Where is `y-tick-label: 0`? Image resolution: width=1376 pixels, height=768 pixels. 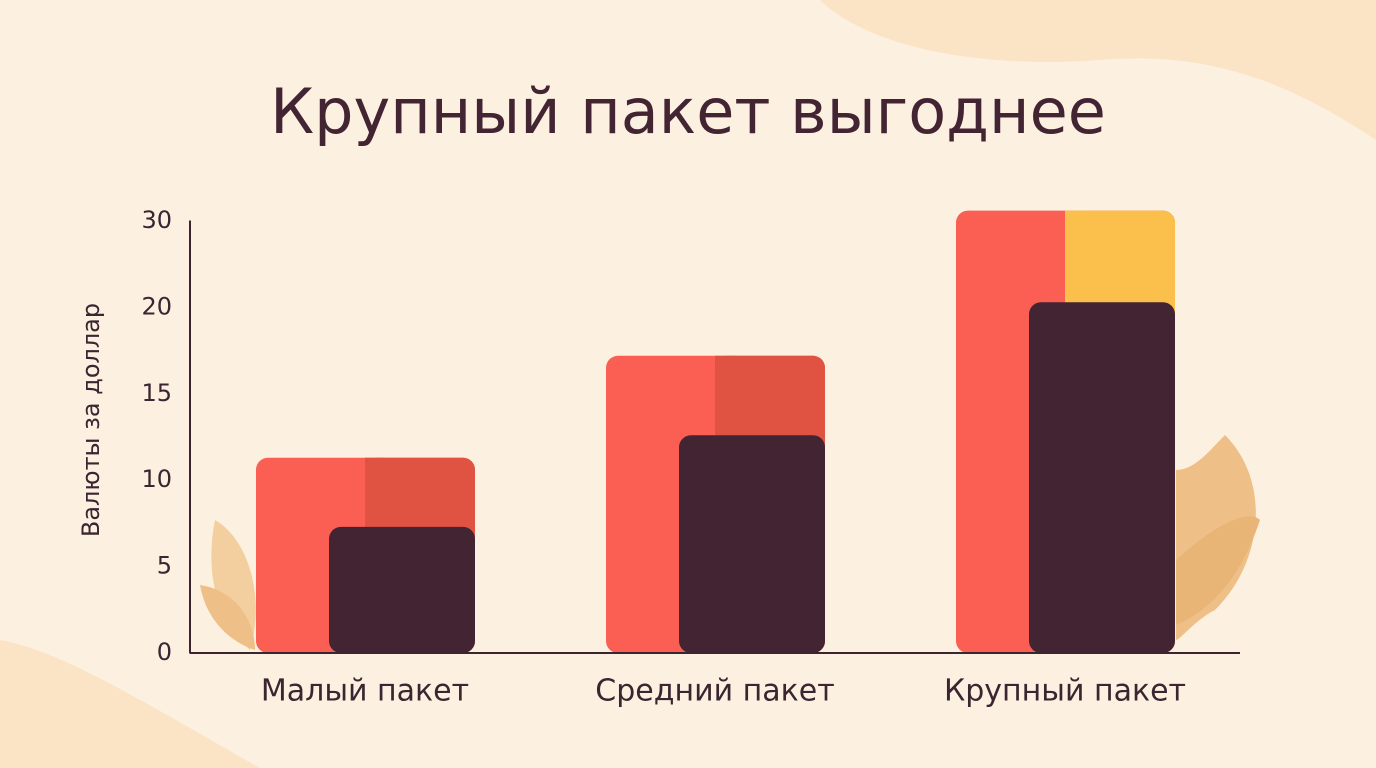 y-tick-label: 0 is located at coordinates (164, 652).